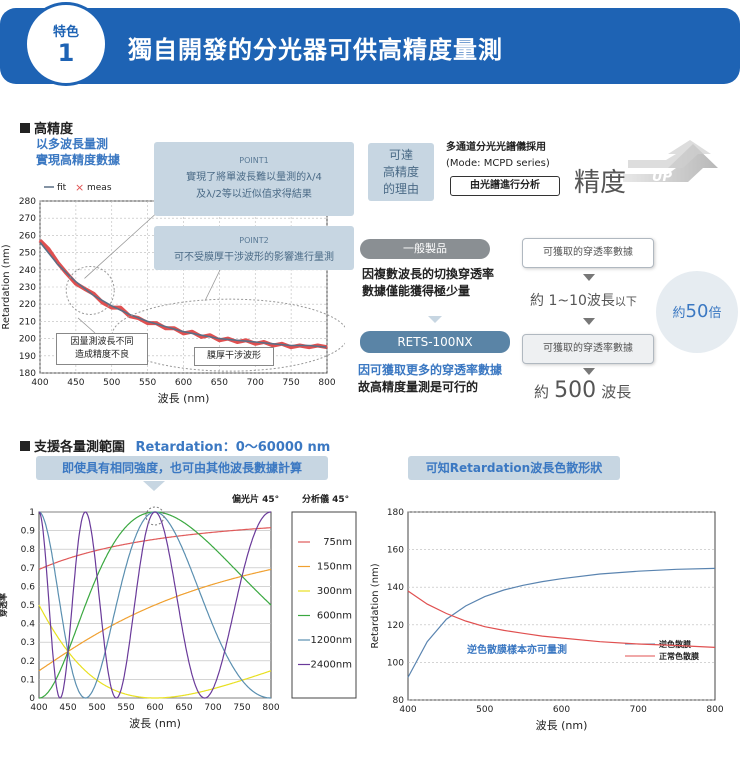 This screenshot has height=770, width=740. I want to click on wavelength-few: 約 1~10波長以下, so click(583, 301).